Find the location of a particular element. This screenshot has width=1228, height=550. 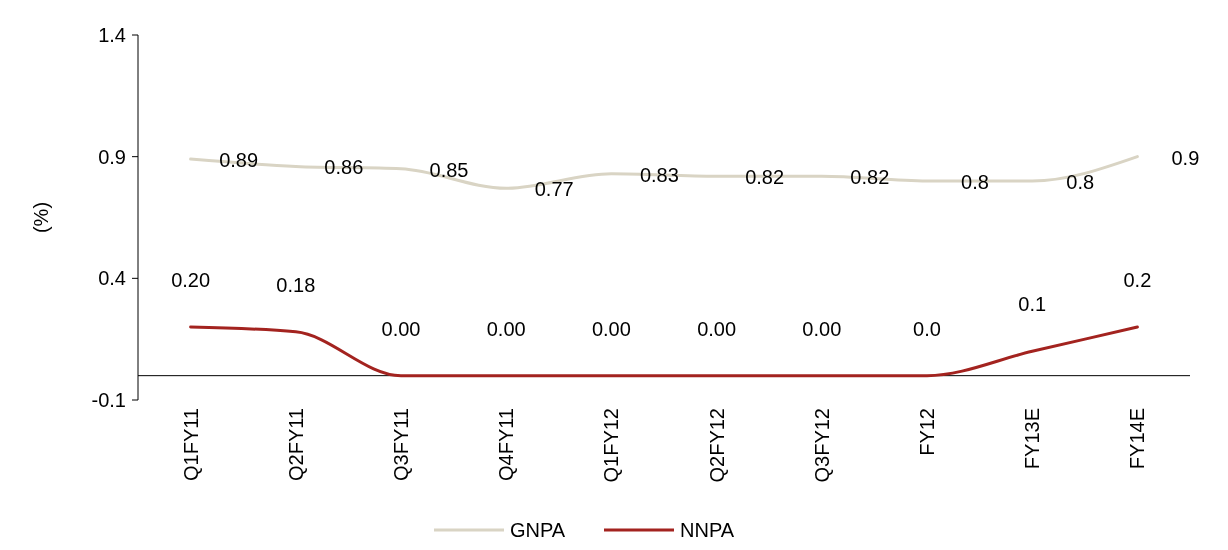

x-tick-label: FY12 is located at coordinates (927, 432).